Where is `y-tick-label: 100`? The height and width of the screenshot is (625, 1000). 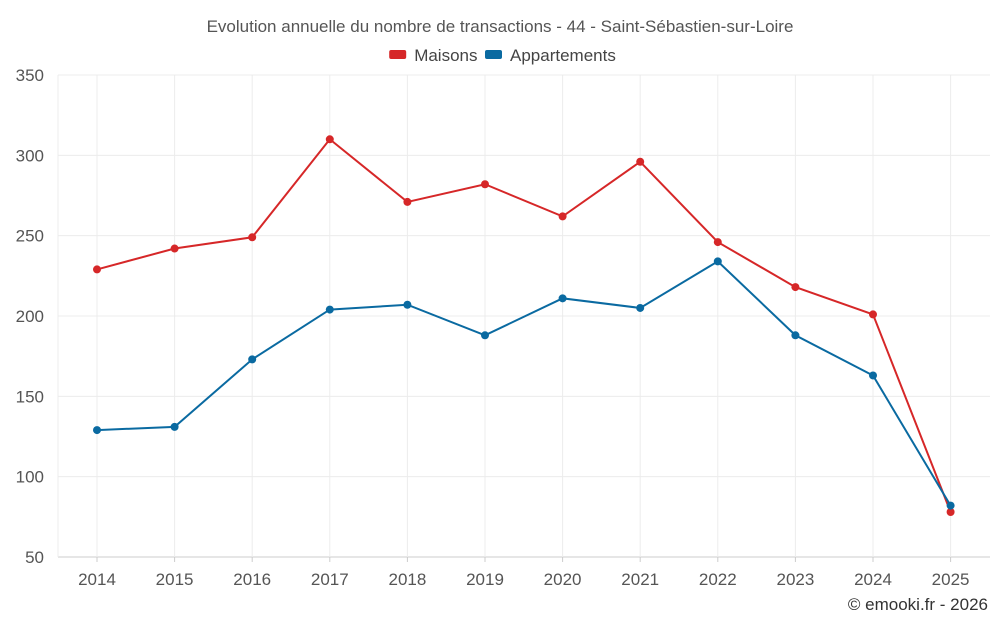 y-tick-label: 100 is located at coordinates (30, 477).